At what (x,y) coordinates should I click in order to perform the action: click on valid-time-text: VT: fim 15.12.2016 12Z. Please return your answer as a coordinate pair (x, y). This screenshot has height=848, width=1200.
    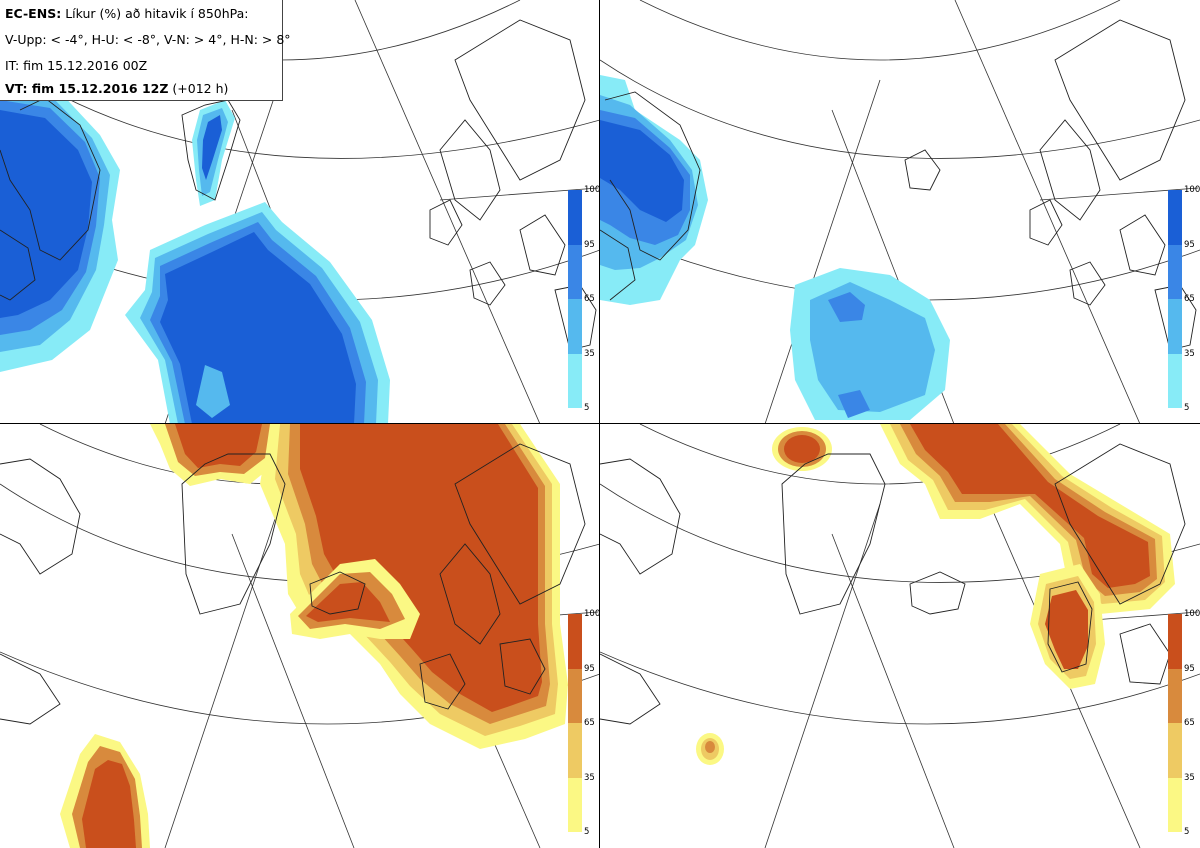
    Looking at the image, I should click on (87, 88).